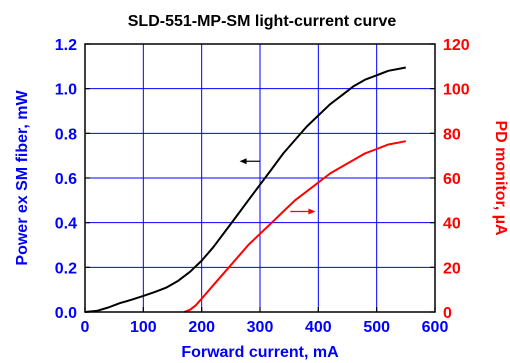 The height and width of the screenshot is (363, 510). What do you see at coordinates (66, 179) in the screenshot?
I see `y-left-tick-label: 0.6` at bounding box center [66, 179].